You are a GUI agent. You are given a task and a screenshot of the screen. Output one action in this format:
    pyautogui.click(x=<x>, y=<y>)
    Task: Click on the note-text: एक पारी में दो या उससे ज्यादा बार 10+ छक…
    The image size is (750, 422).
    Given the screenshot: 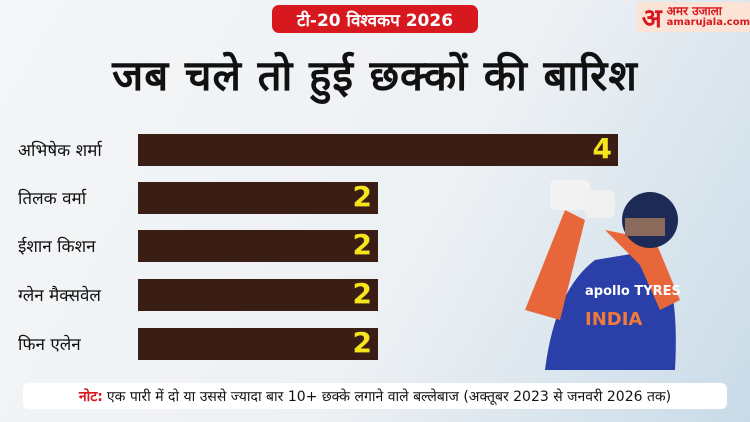 What is the action you would take?
    pyautogui.click(x=389, y=396)
    